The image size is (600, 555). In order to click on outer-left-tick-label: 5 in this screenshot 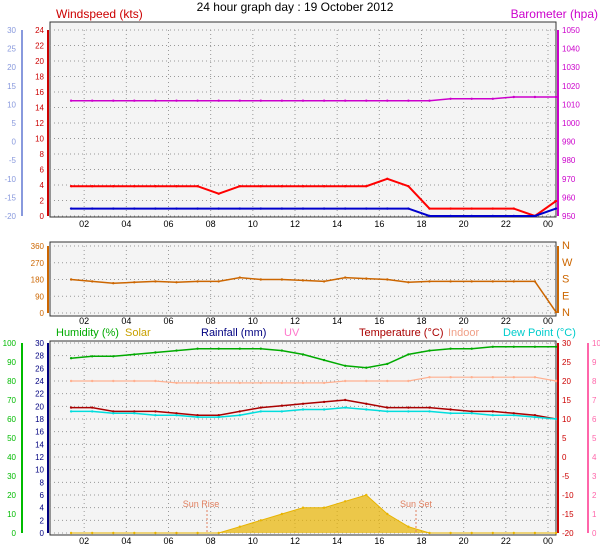, I will do `click(14, 123)`.